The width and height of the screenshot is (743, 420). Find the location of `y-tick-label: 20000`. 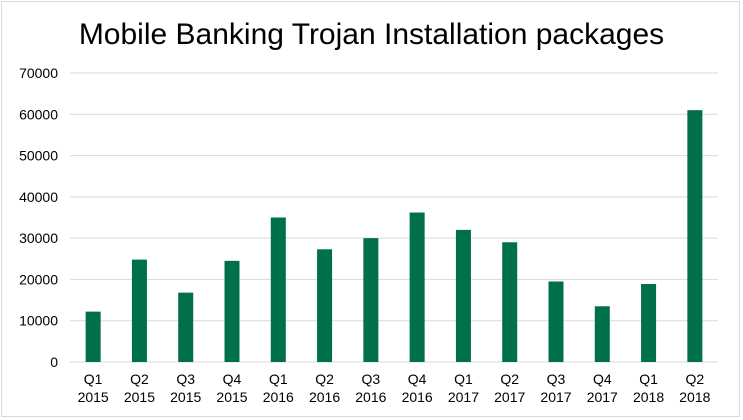

y-tick-label: 20000 is located at coordinates (38, 279).